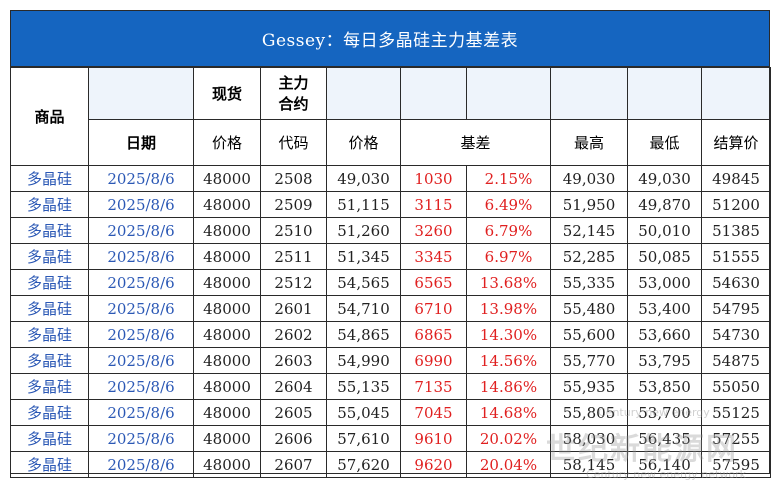  What do you see at coordinates (293, 230) in the screenshot?
I see `cell-contract-code: 2510` at bounding box center [293, 230].